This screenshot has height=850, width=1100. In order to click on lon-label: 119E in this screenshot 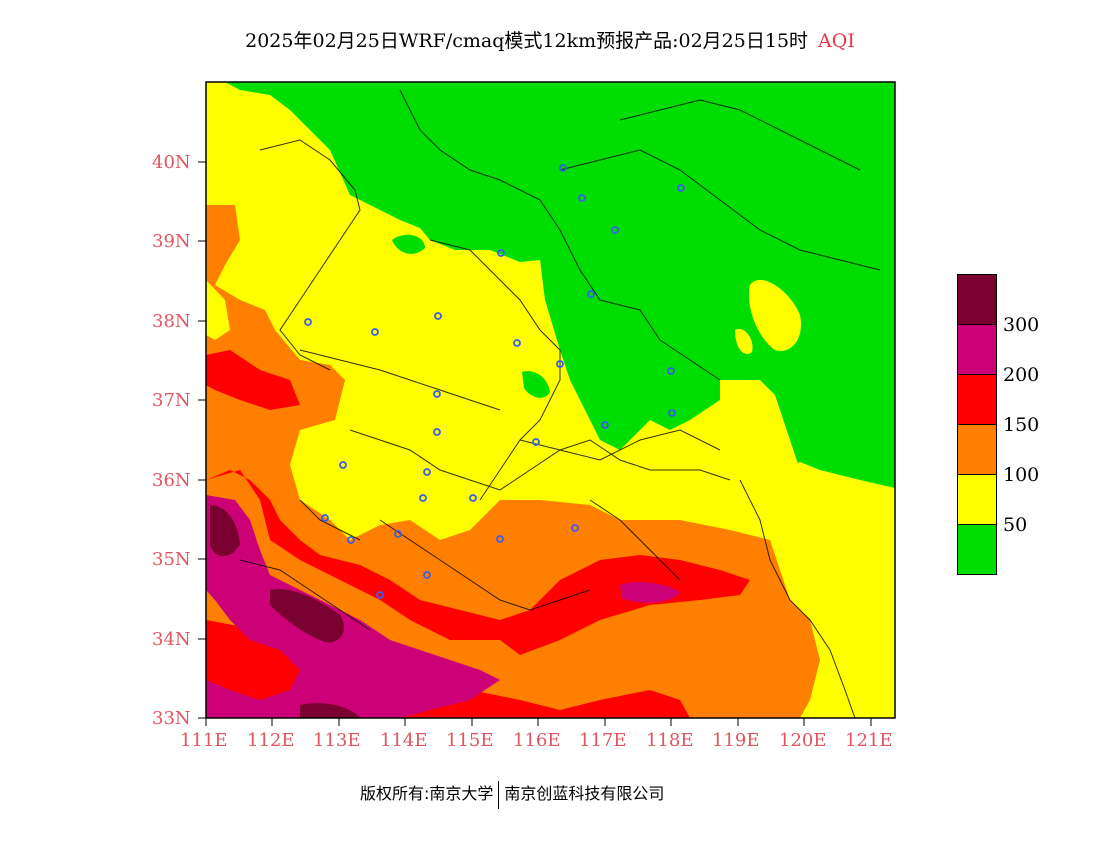, I will do `click(736, 740)`.